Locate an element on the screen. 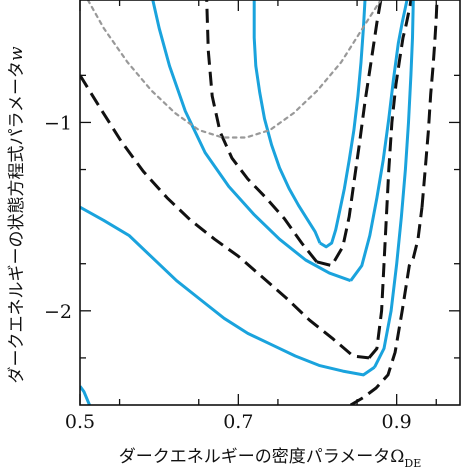 Image resolution: width=469 pixels, height=473 pixels. y-axis-label: ダークエネルギーの状態方程式パラメータw is located at coordinates (17, 215).